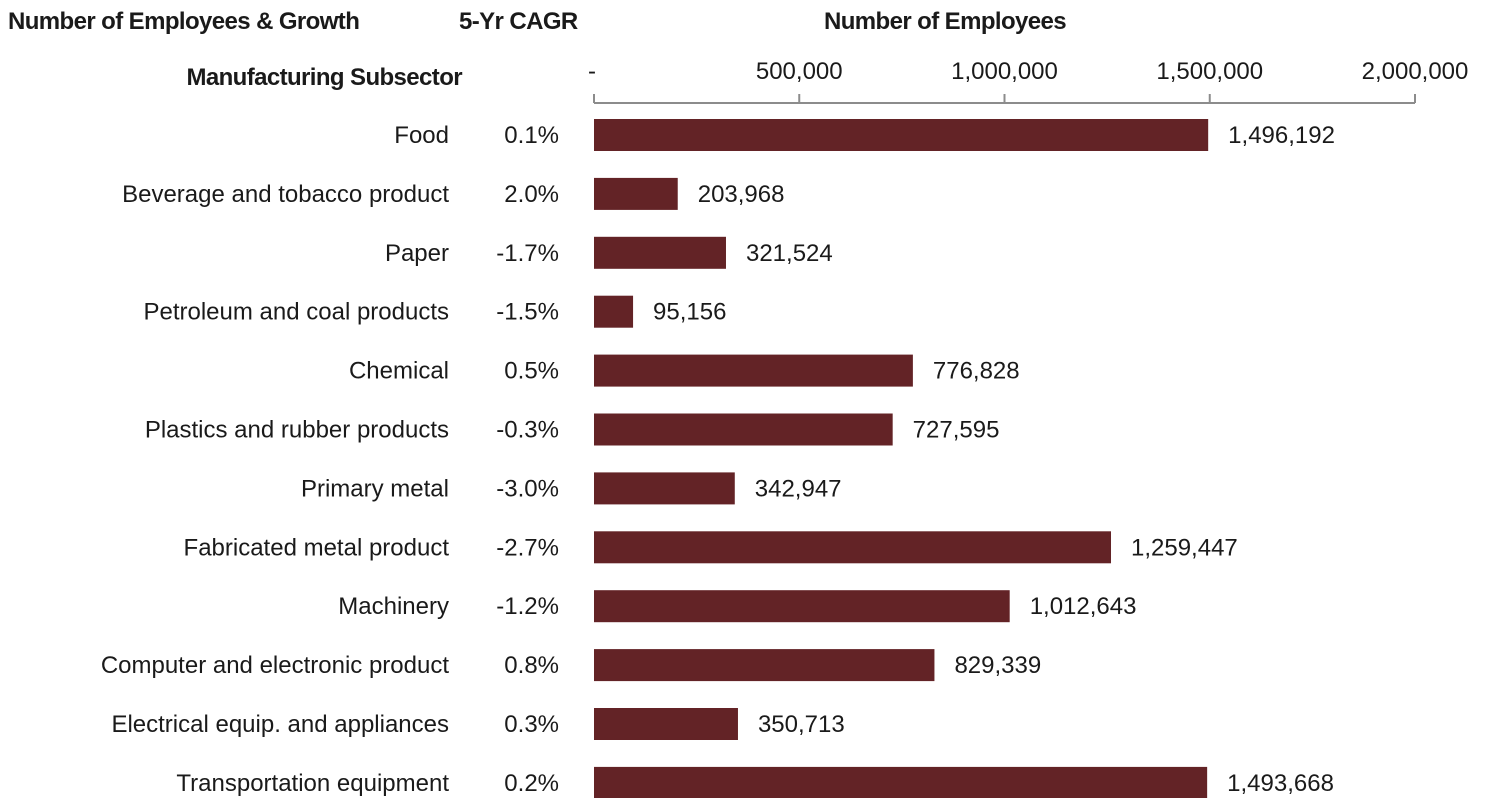 The width and height of the screenshot is (1493, 798). Describe the element at coordinates (801, 724) in the screenshot. I see `bar-value-label: 350,713` at that location.